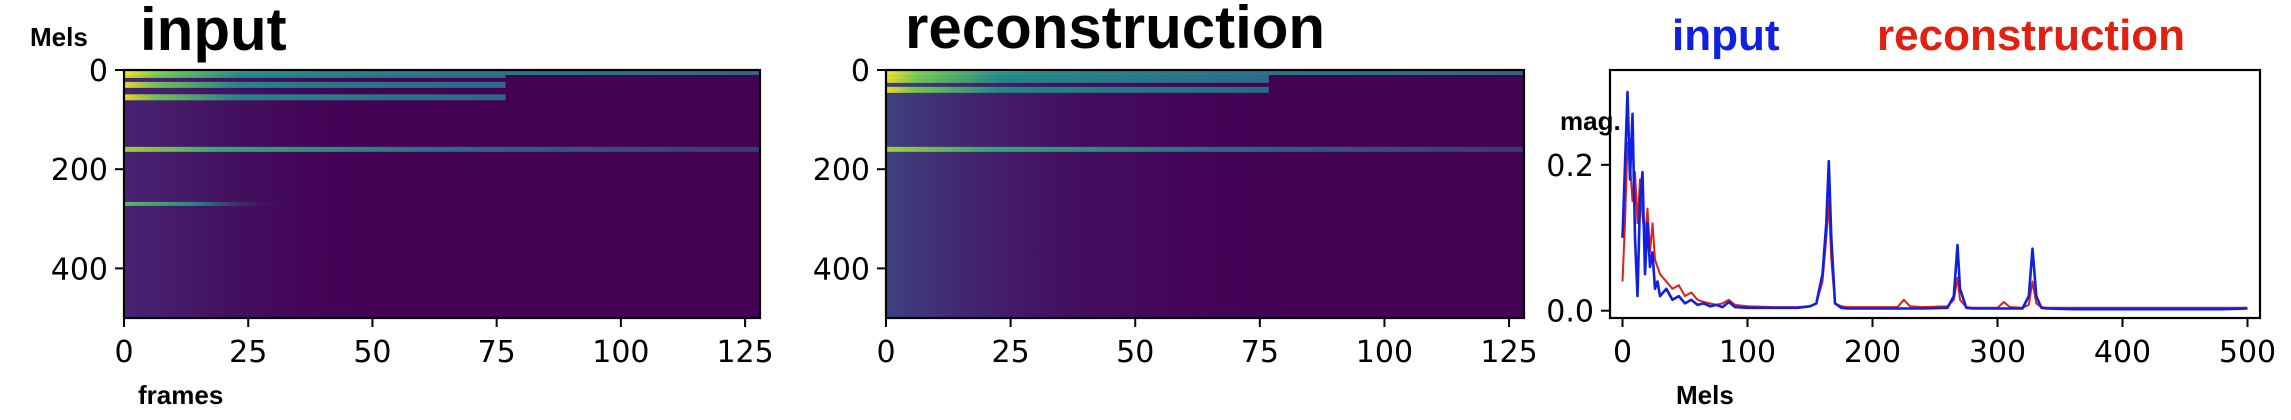  I want to click on line-series-group, so click(1934, 200).